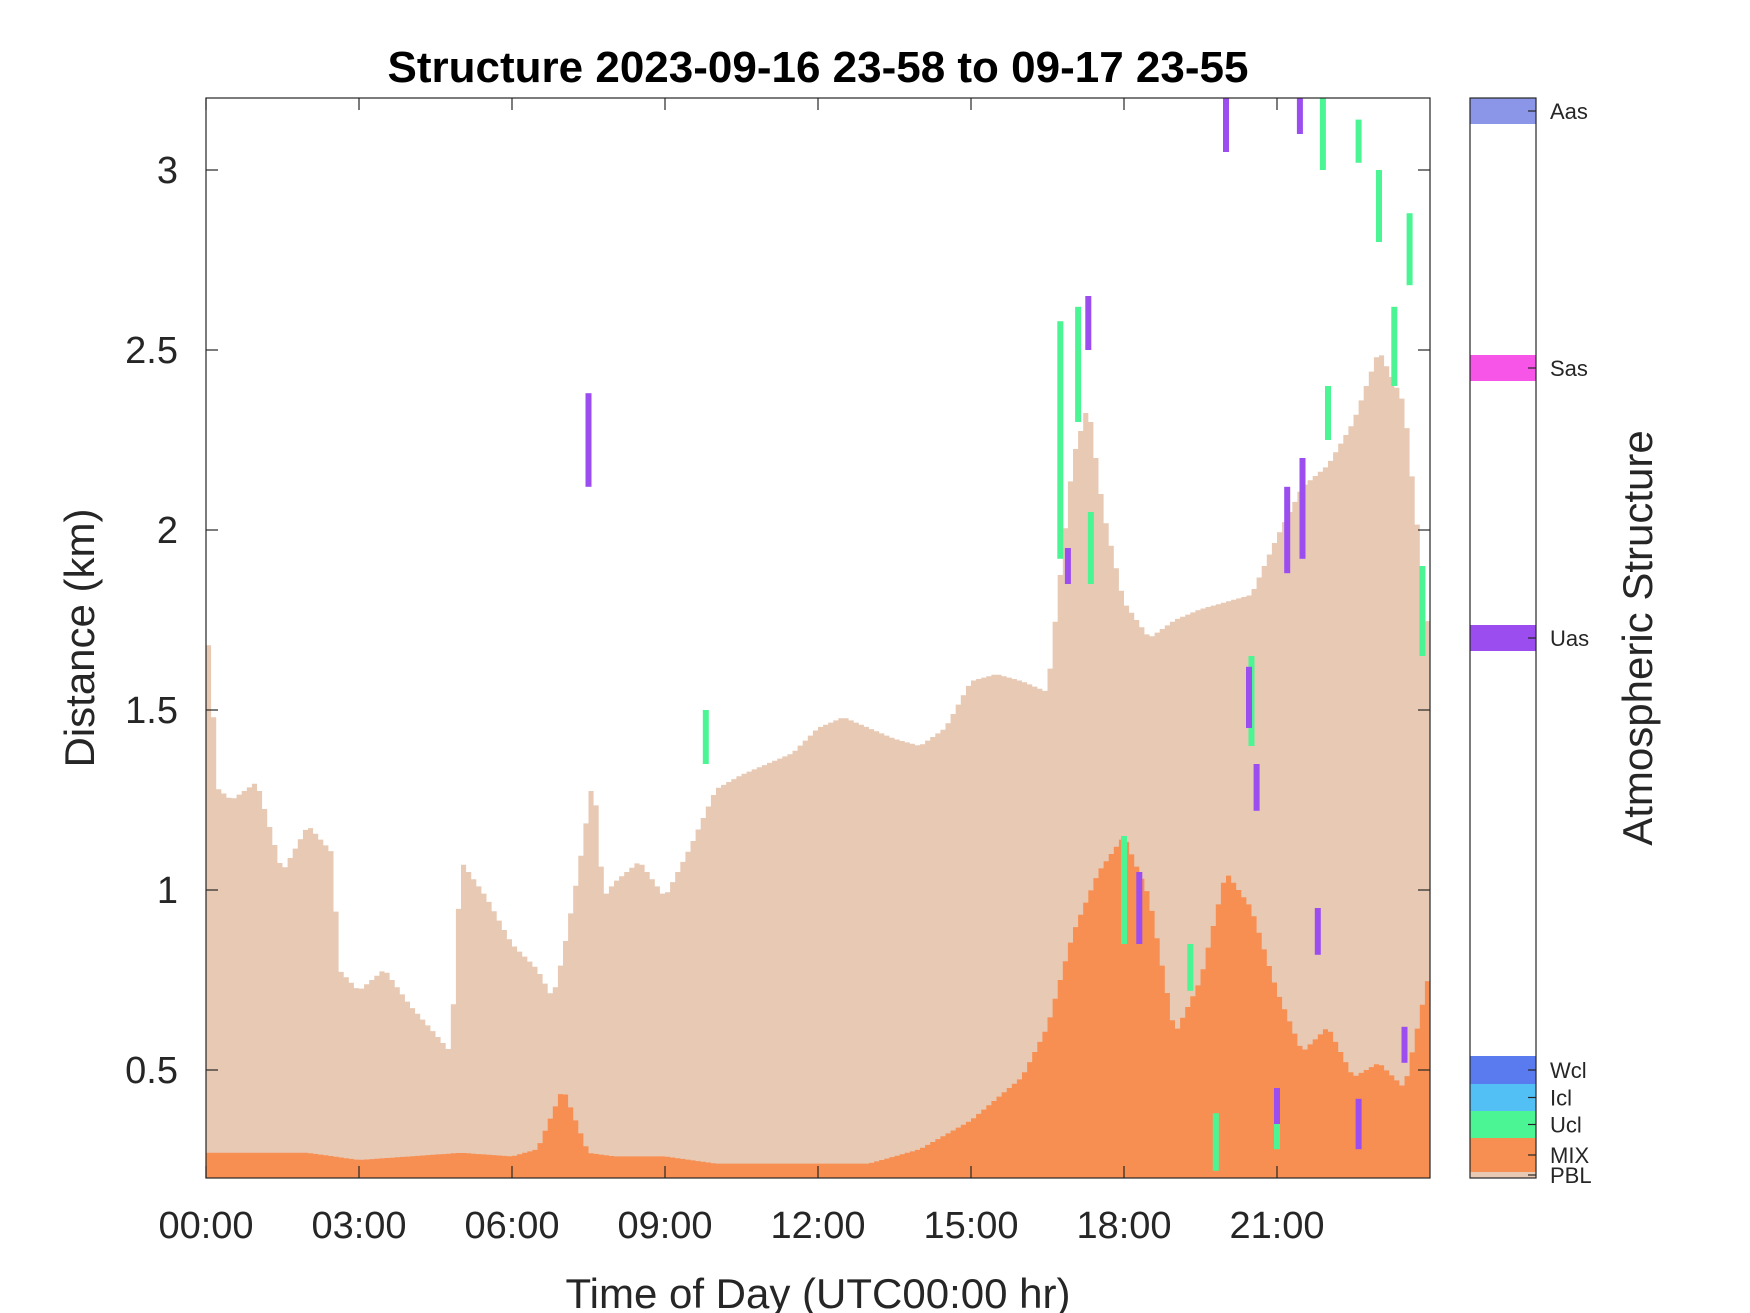 Image resolution: width=1750 pixels, height=1313 pixels. Describe the element at coordinates (1561, 1098) in the screenshot. I see `colorbar-tick-label: Icl` at that location.